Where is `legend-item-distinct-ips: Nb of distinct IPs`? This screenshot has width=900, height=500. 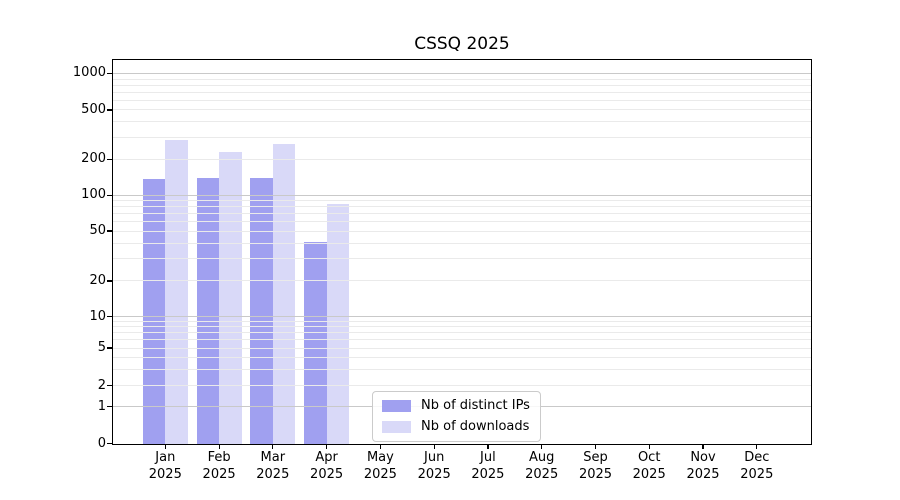 legend-item-distinct-ips: Nb of distinct IPs is located at coordinates (456, 406).